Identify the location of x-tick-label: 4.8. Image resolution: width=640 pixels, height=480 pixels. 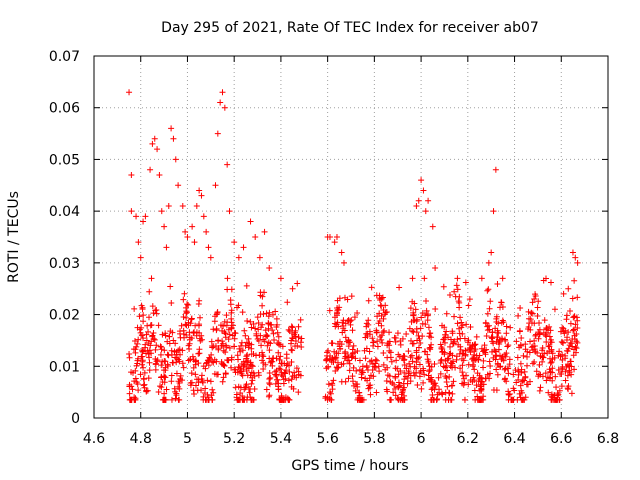
(141, 439).